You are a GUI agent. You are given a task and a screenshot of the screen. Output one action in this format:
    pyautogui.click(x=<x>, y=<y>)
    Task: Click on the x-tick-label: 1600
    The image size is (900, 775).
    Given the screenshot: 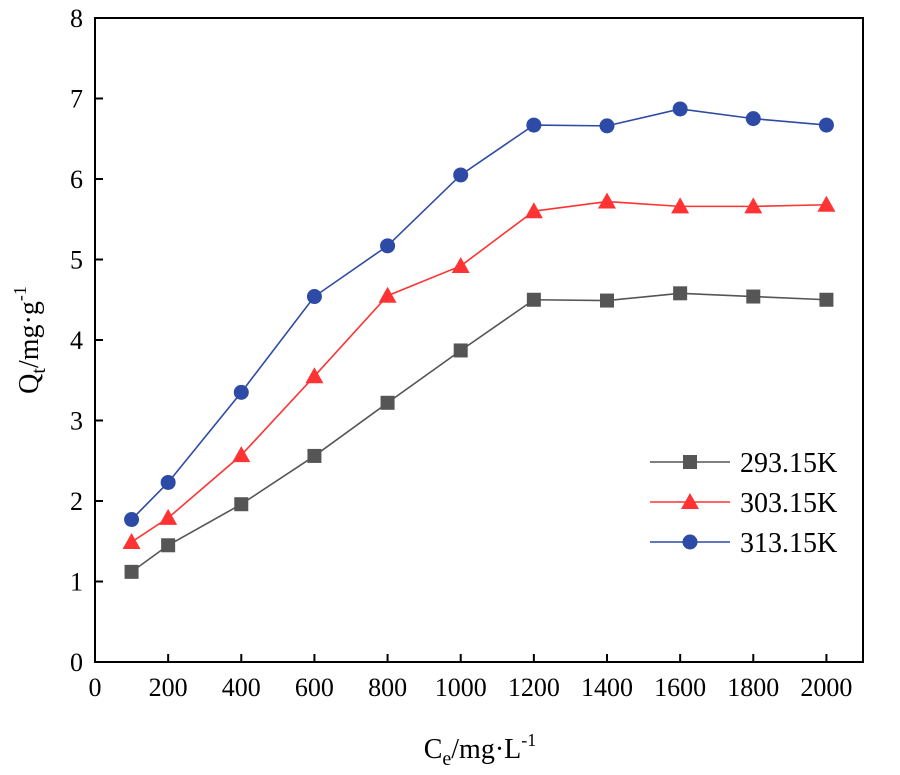 What is the action you would take?
    pyautogui.click(x=680, y=687)
    